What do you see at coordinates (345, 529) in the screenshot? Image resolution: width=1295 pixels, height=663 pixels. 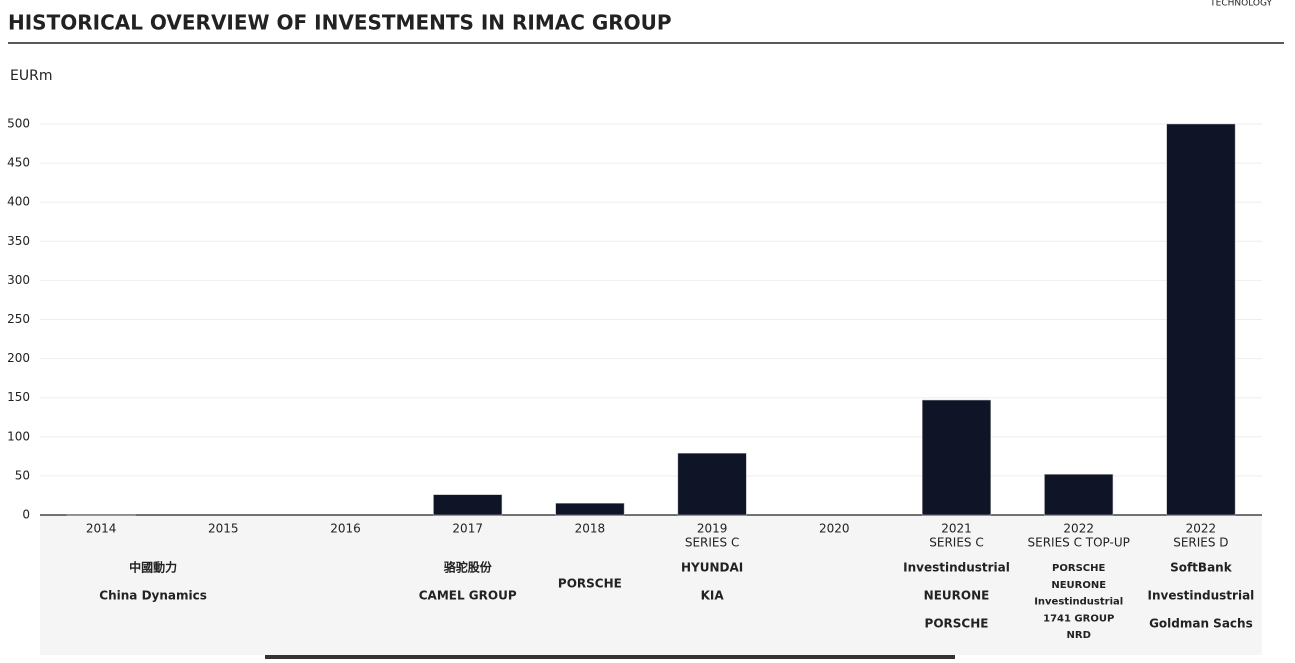 I see `x-tick-label: 2016` at bounding box center [345, 529].